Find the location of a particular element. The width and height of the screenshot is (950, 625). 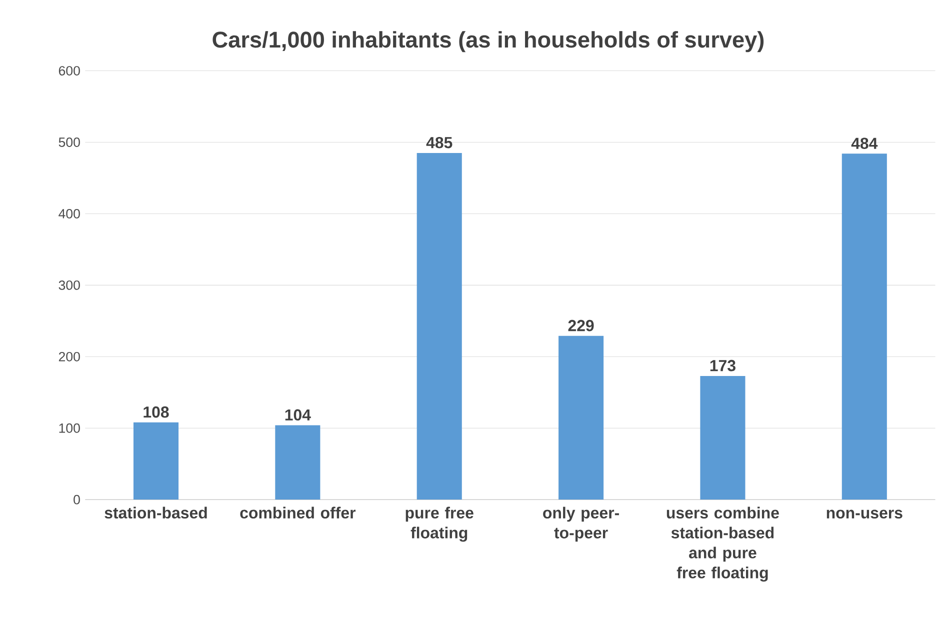

y-tick-label: 400 is located at coordinates (69, 214).